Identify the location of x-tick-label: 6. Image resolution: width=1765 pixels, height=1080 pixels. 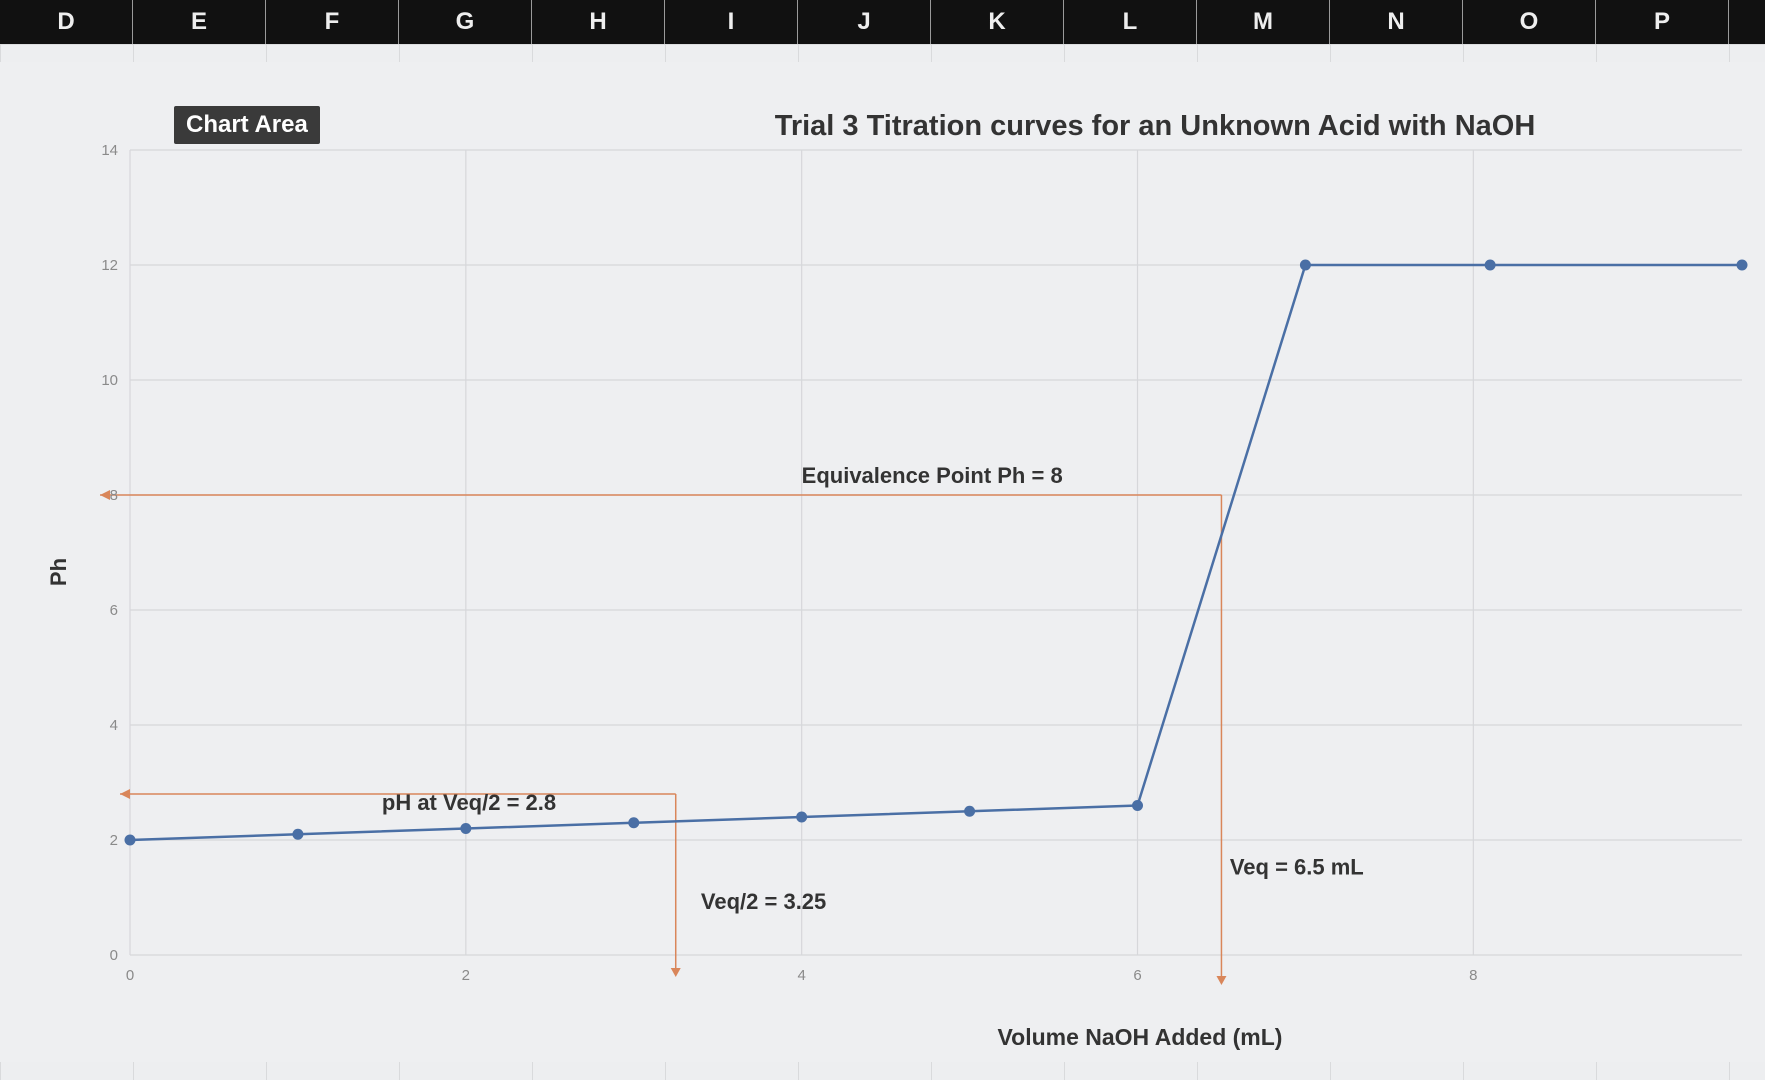
(1137, 975).